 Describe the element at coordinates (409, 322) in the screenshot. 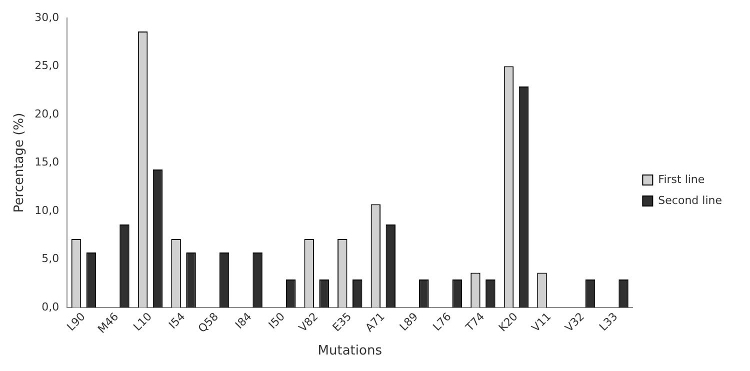

I see `x-tick-label: L89` at that location.